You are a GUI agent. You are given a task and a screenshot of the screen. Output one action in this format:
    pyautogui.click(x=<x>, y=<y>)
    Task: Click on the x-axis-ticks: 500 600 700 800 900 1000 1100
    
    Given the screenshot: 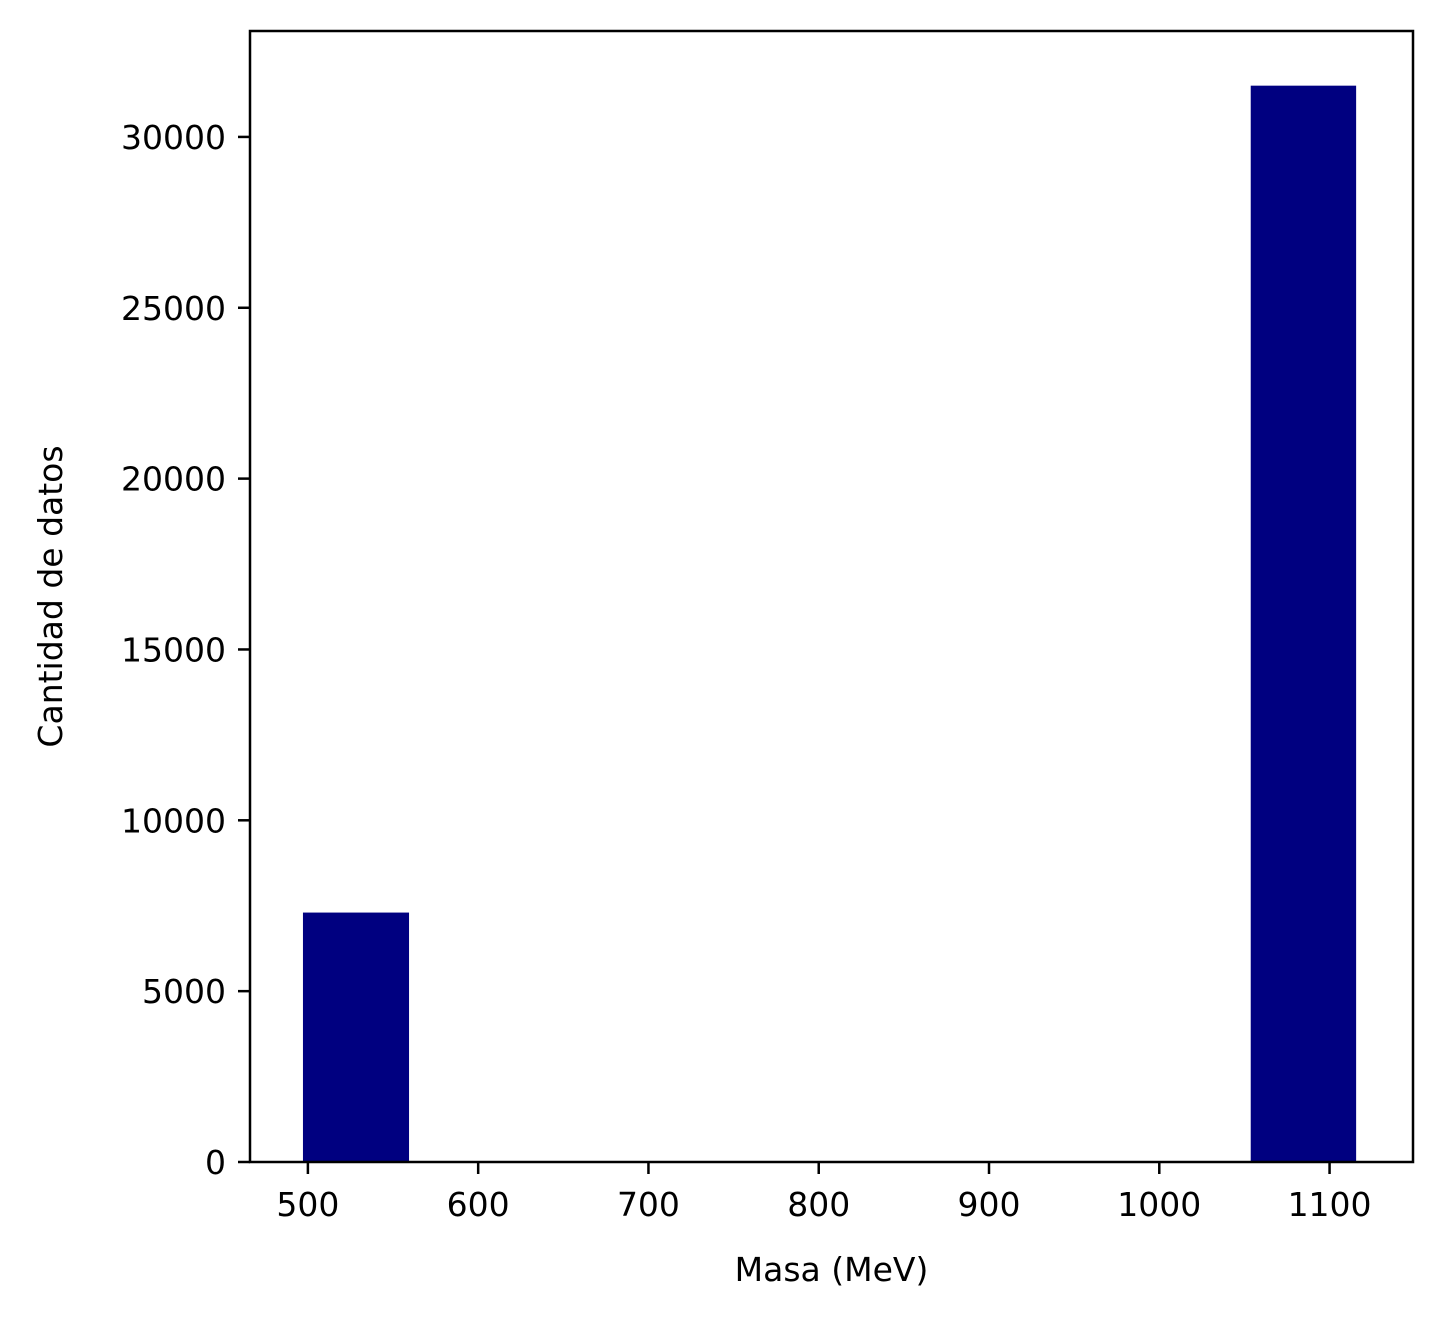 What is the action you would take?
    pyautogui.click(x=824, y=1193)
    